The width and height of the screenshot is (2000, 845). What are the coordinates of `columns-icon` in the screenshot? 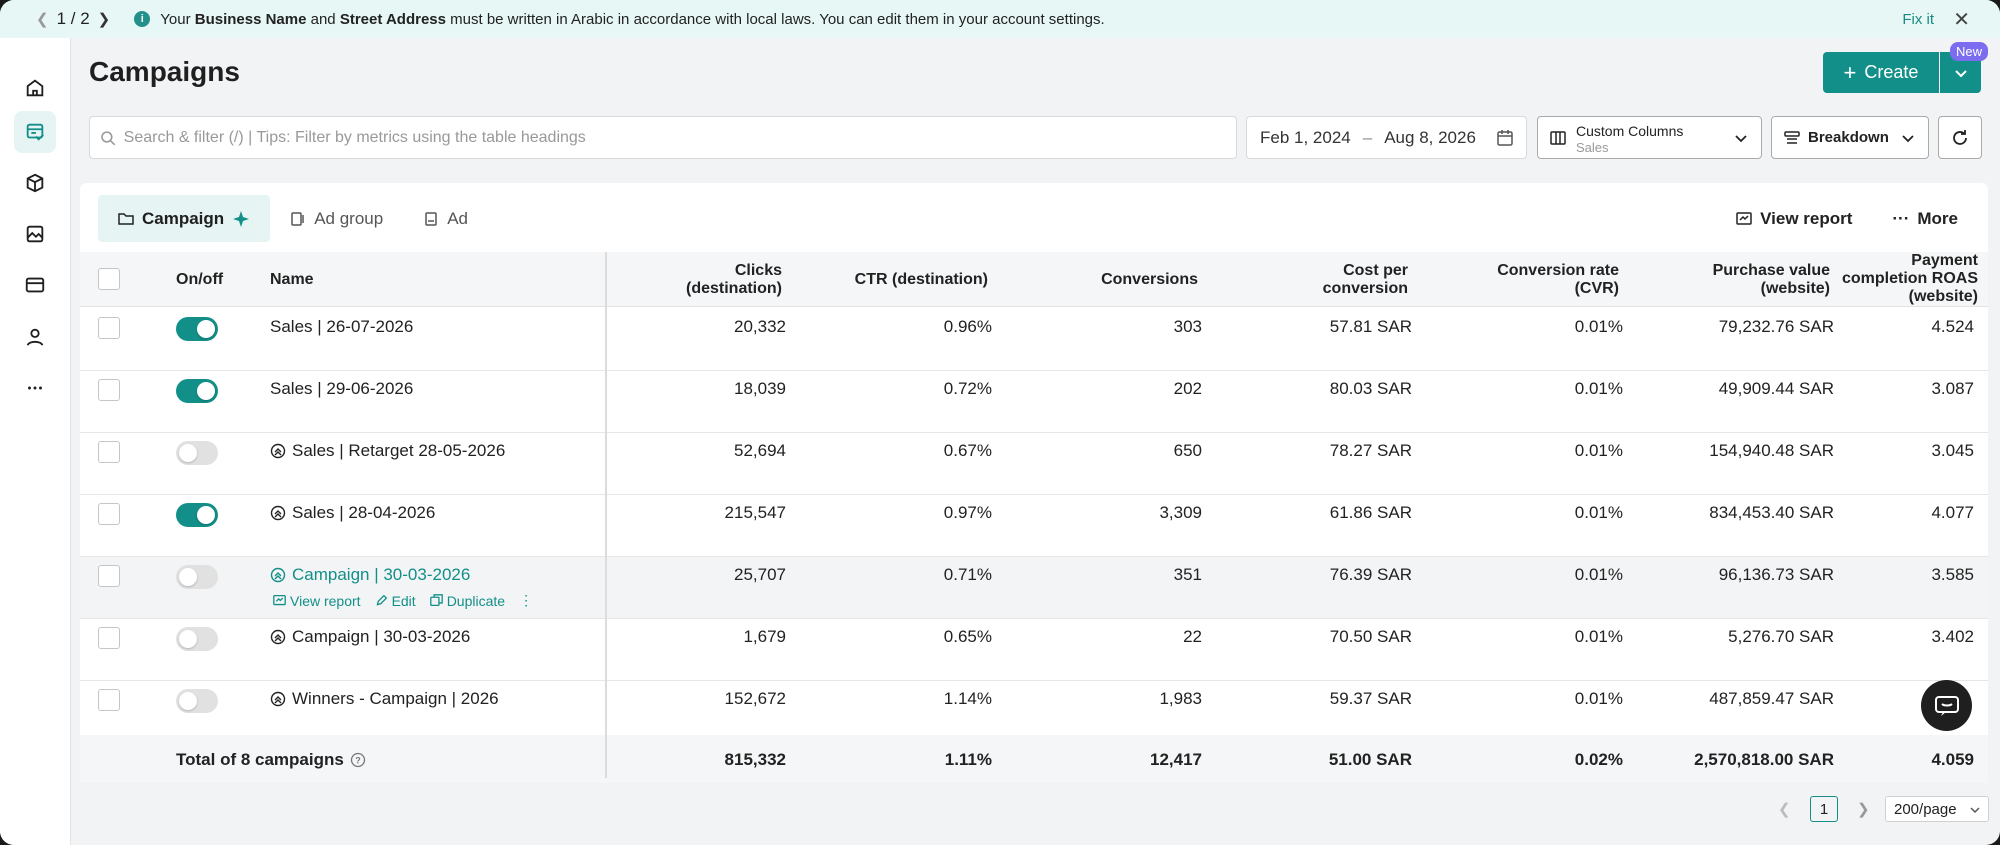 It's located at (1558, 138).